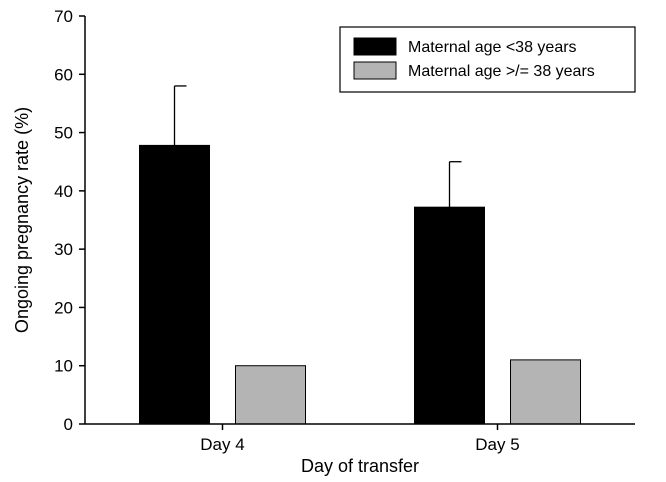  I want to click on y-axis-label: Ongoing pregnancy rate (%), so click(22, 220).